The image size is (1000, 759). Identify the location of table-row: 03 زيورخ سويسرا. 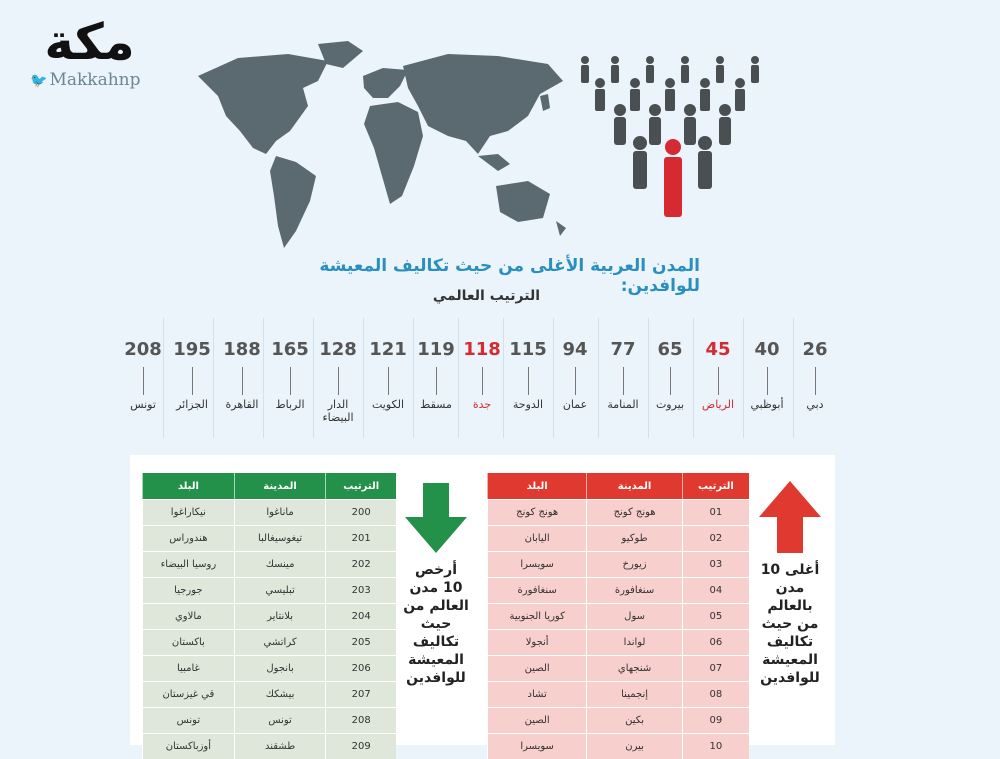
(618, 564).